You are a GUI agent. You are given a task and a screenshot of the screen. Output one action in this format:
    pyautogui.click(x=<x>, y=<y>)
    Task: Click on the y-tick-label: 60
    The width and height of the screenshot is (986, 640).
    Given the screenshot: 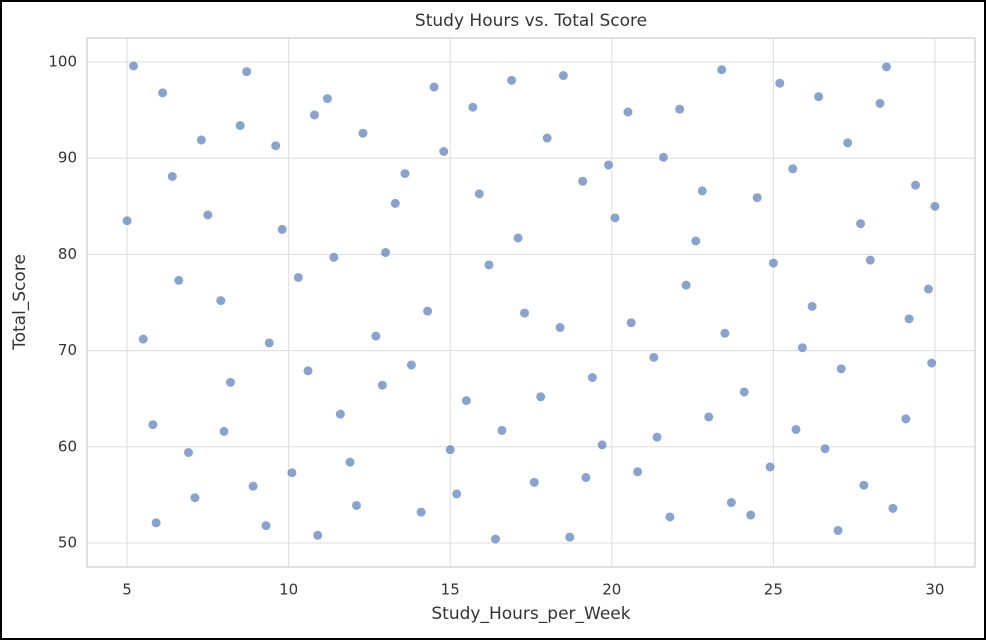 What is the action you would take?
    pyautogui.click(x=67, y=446)
    